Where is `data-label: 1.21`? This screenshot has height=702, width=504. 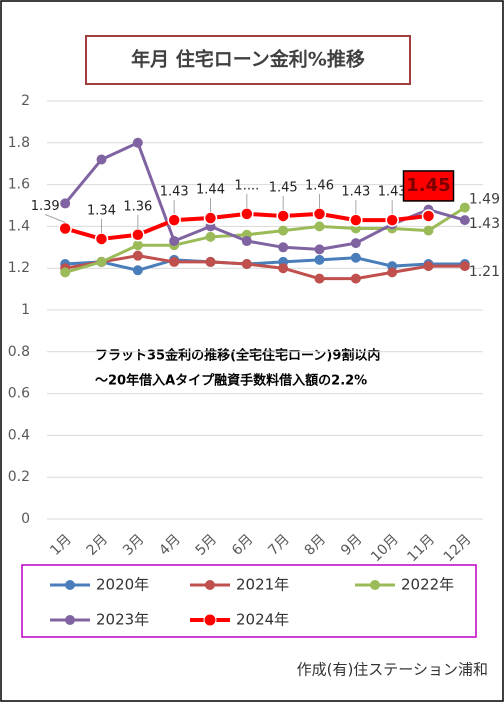 data-label: 1.21 is located at coordinates (484, 272).